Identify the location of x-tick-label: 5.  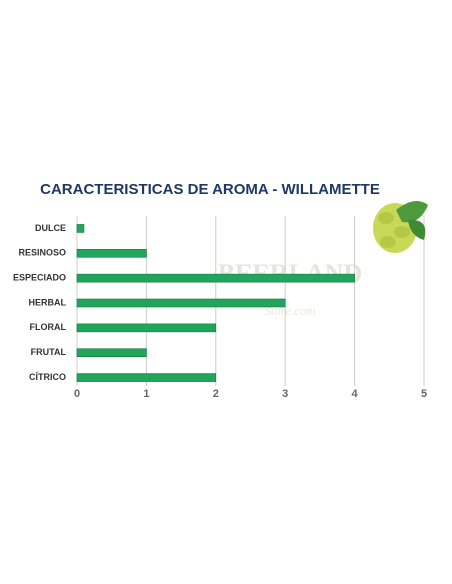
(424, 394).